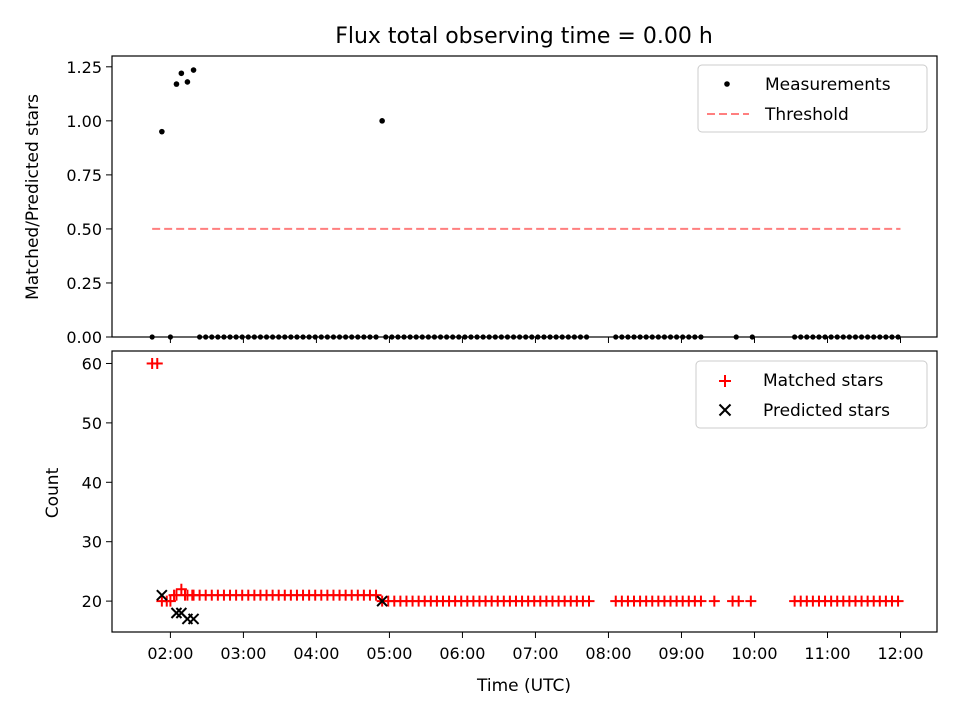 Image resolution: width=960 pixels, height=720 pixels. Describe the element at coordinates (53, 492) in the screenshot. I see `bottom-y-label: Count` at that location.